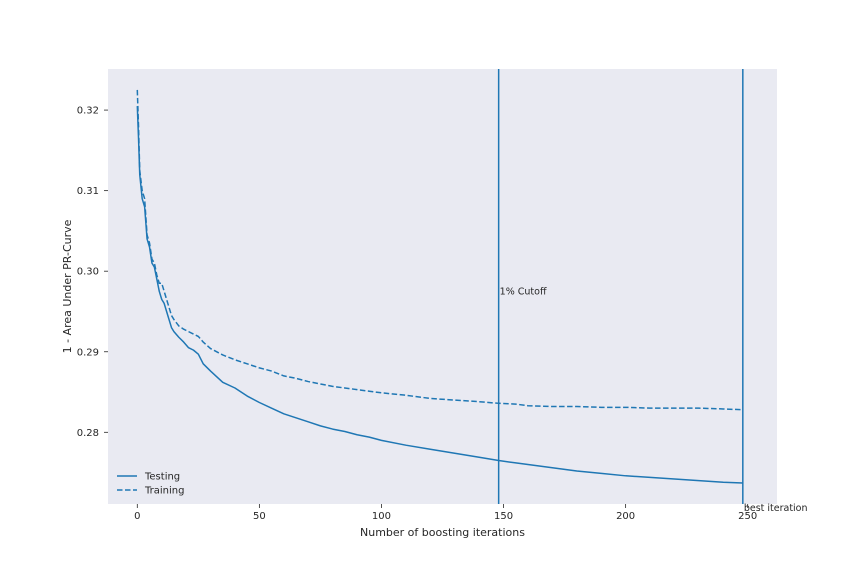 The width and height of the screenshot is (864, 576). I want to click on legend: Testing Training, so click(150, 484).